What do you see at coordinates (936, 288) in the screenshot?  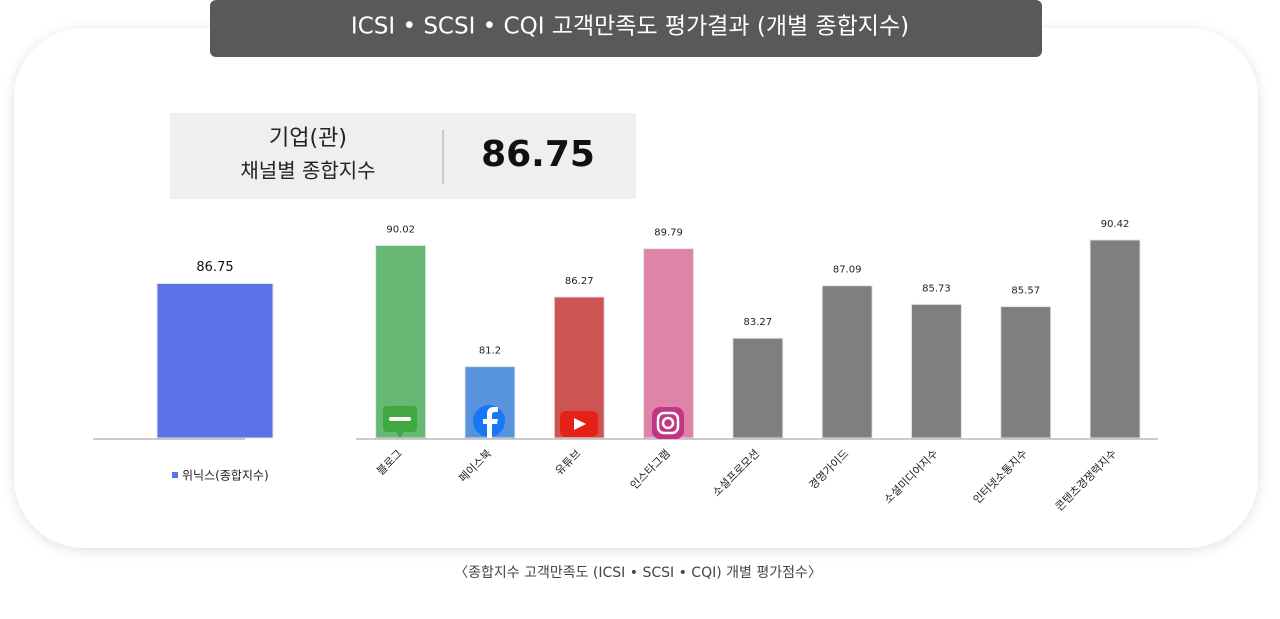 I see `value-label: 85.73` at bounding box center [936, 288].